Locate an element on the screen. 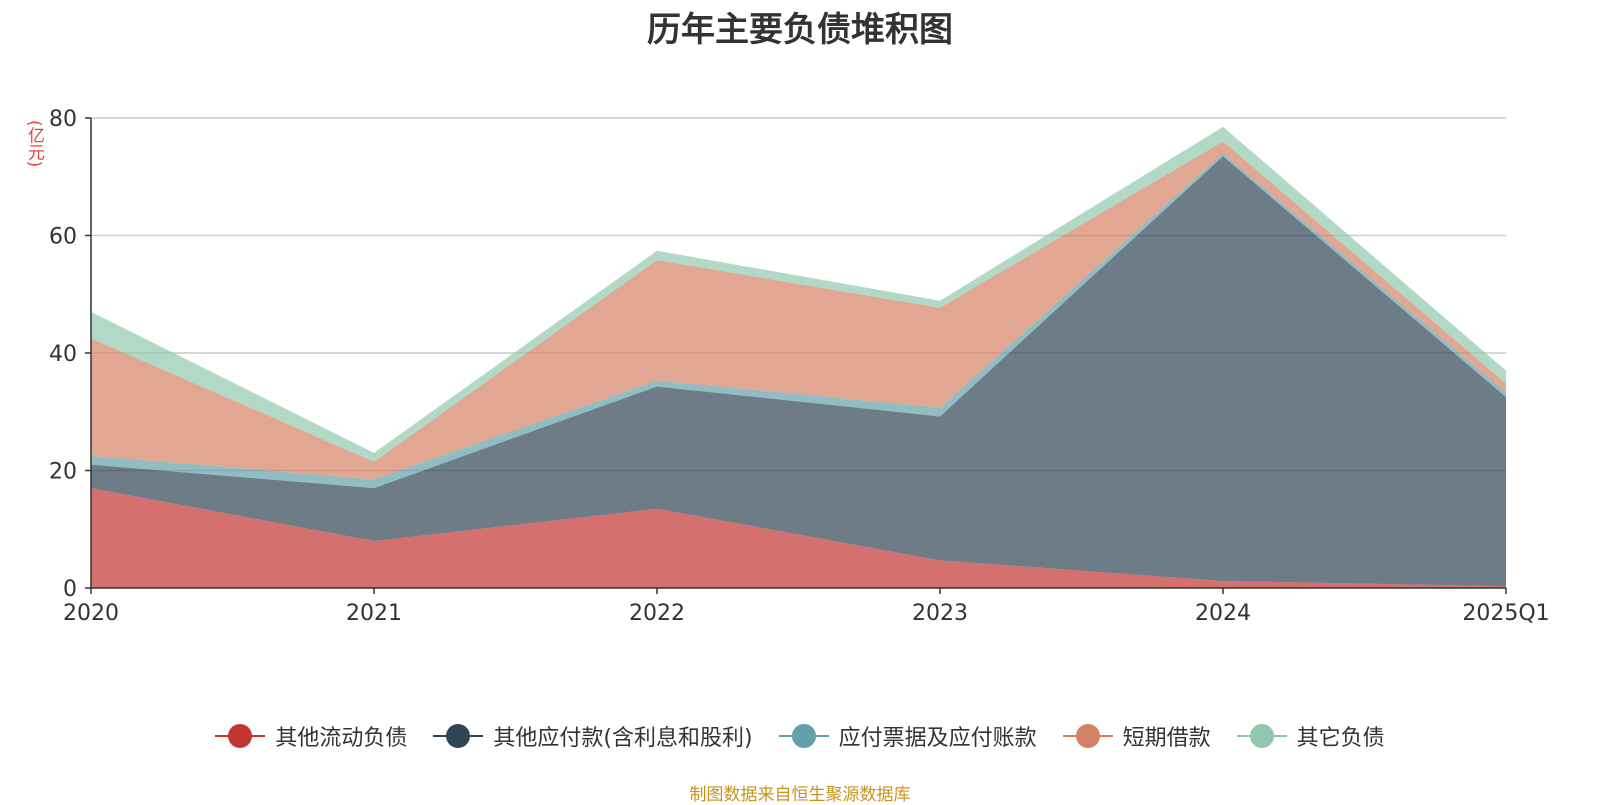  x-tick-label: 2022 is located at coordinates (657, 613).